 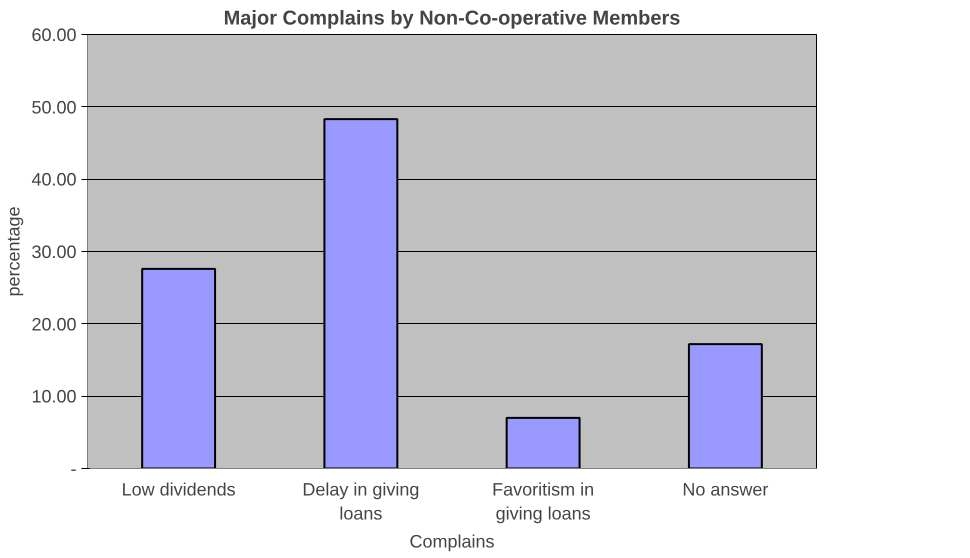 What do you see at coordinates (54, 35) in the screenshot?
I see `y-tick-label: 60.00` at bounding box center [54, 35].